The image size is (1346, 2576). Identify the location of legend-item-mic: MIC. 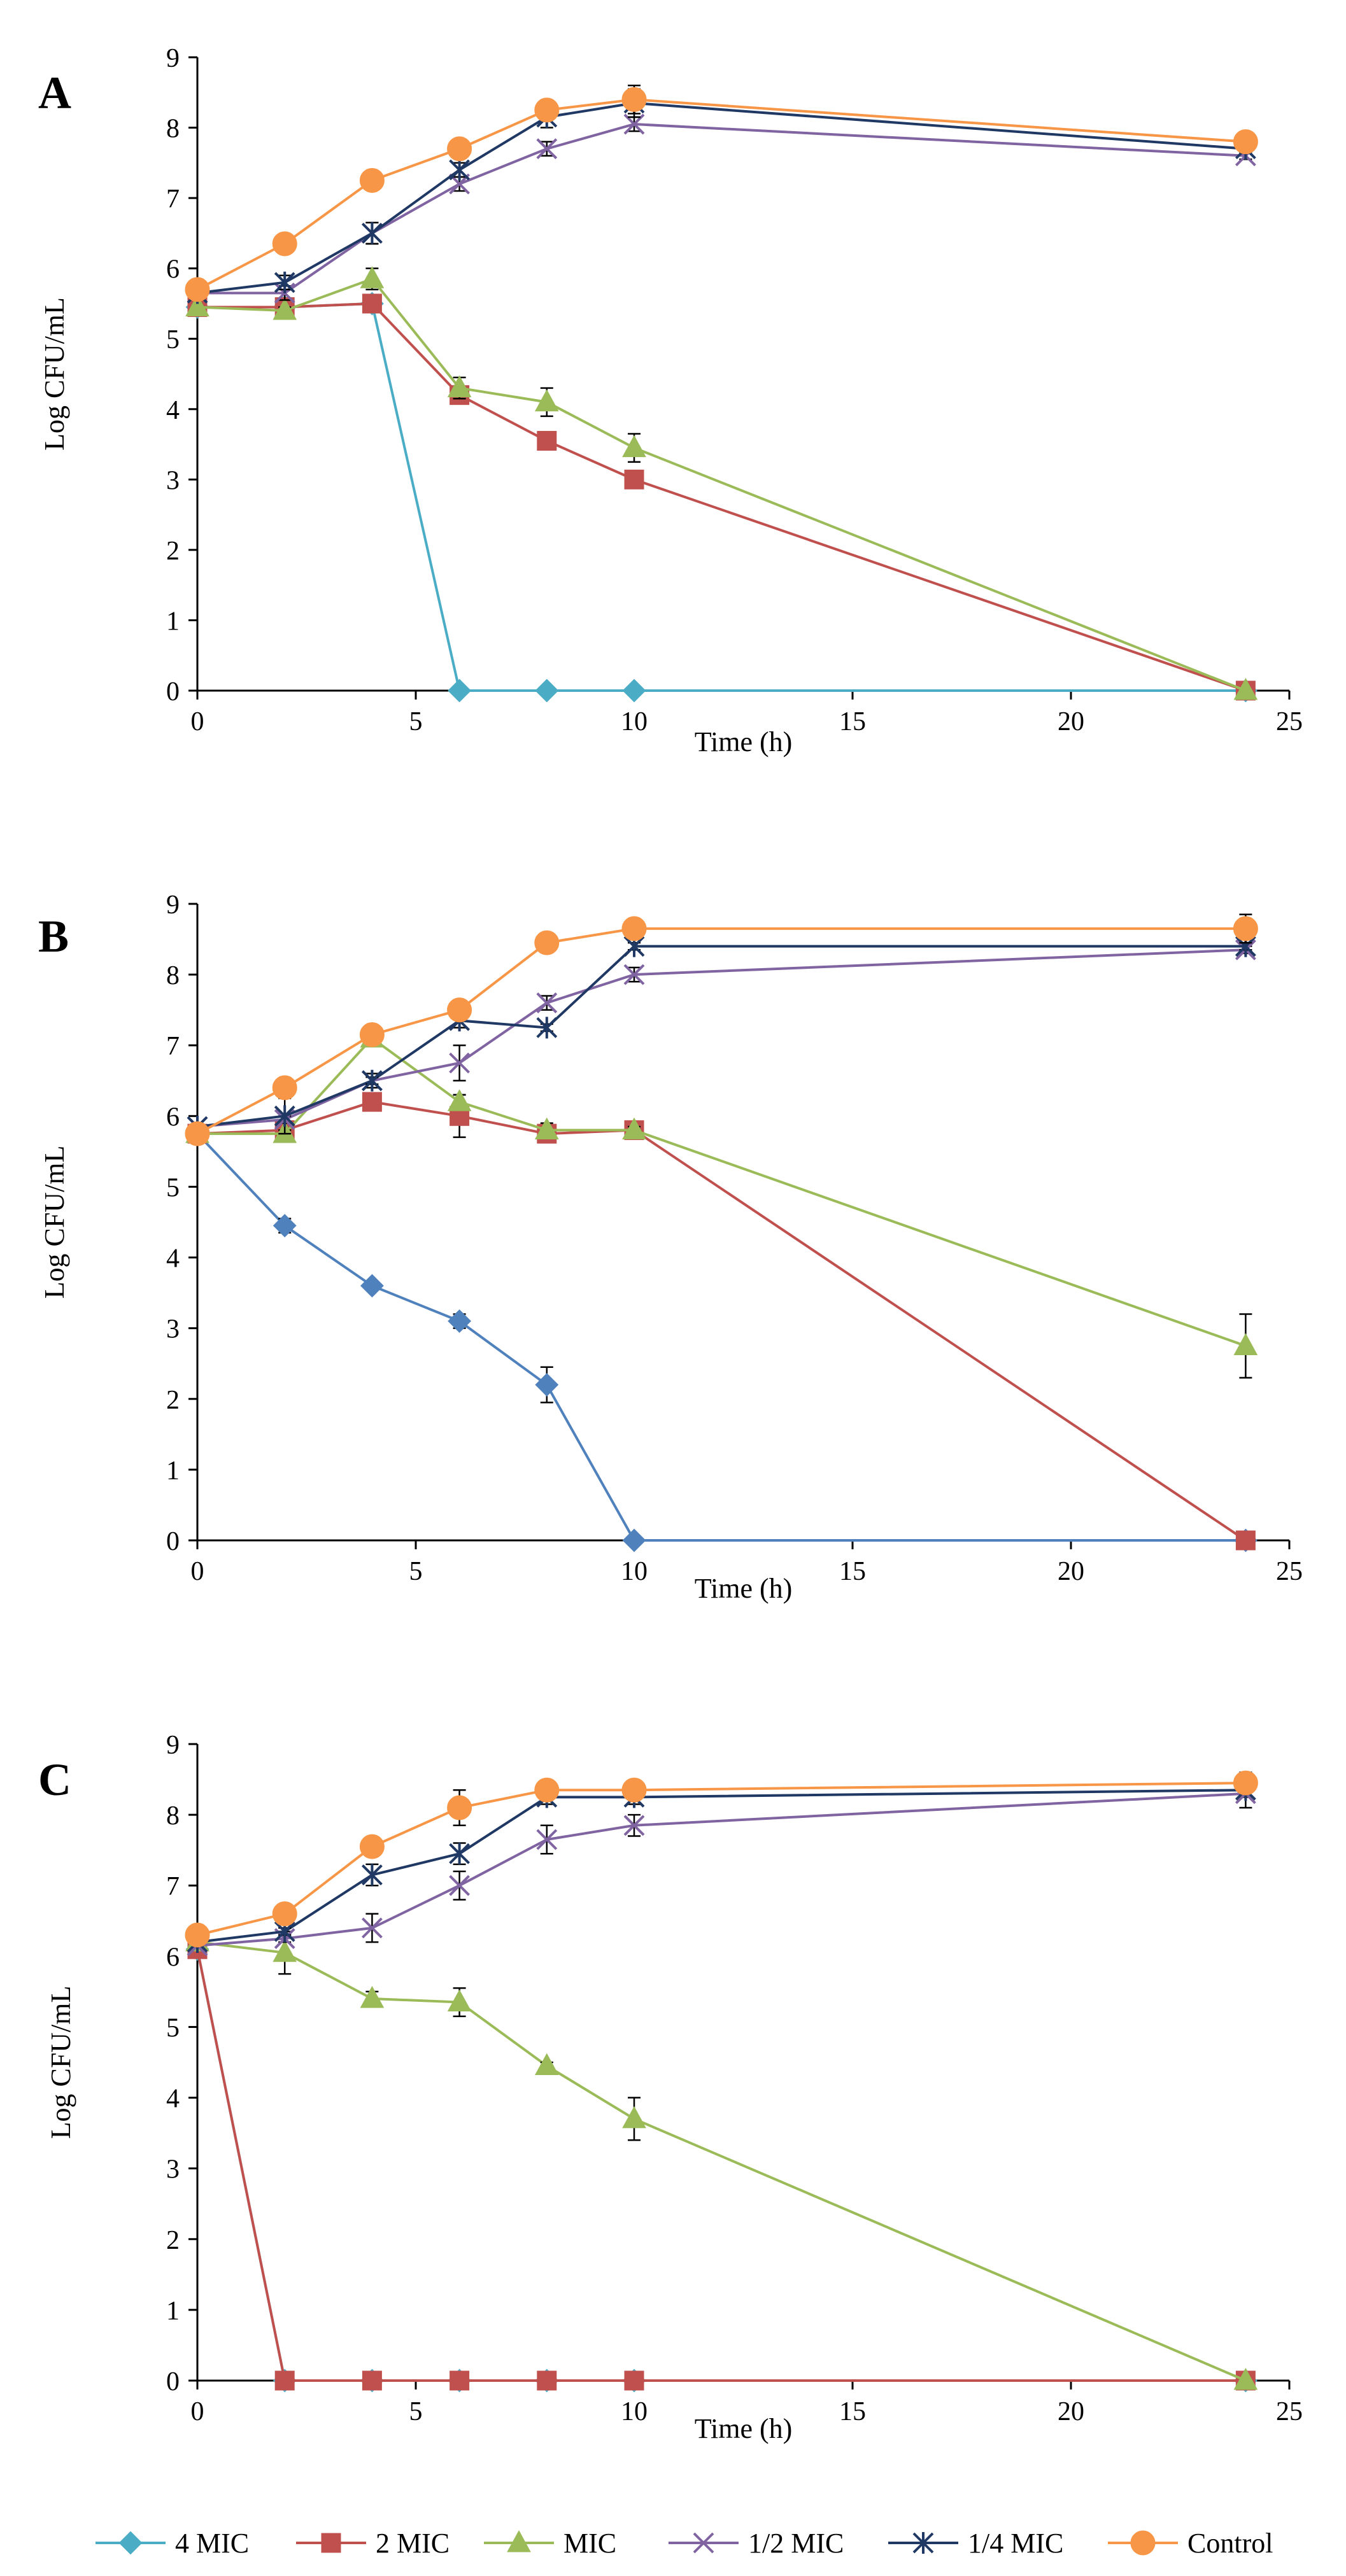
(550, 2544).